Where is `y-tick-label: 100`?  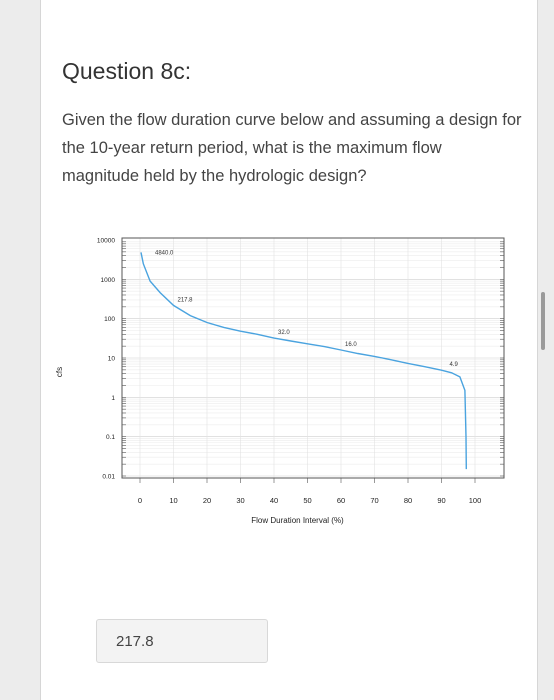
y-tick-label: 100 is located at coordinates (109, 319).